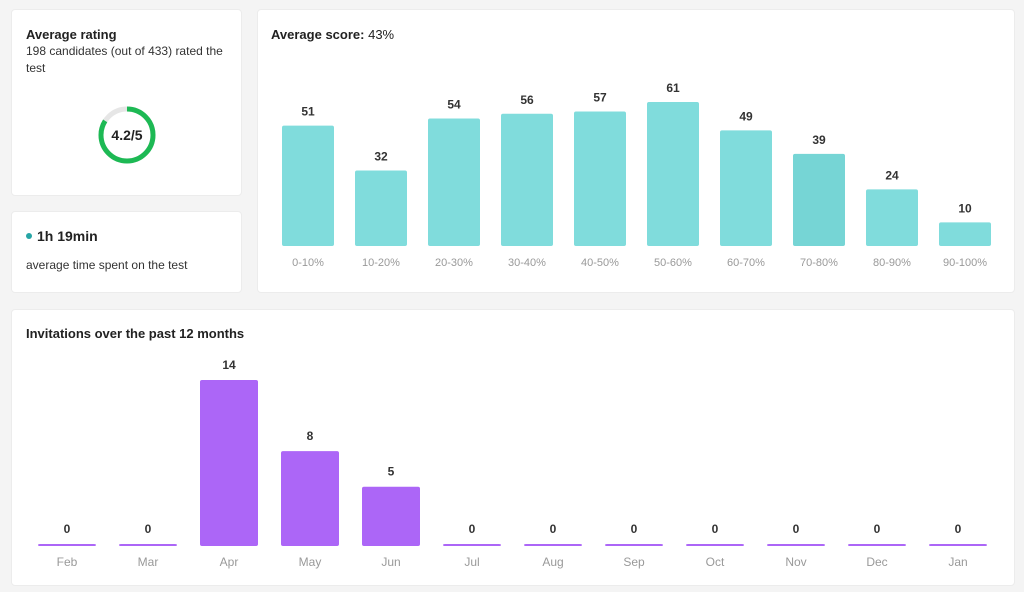  Describe the element at coordinates (391, 472) in the screenshot. I see `invitation-bar-value: 5` at that location.